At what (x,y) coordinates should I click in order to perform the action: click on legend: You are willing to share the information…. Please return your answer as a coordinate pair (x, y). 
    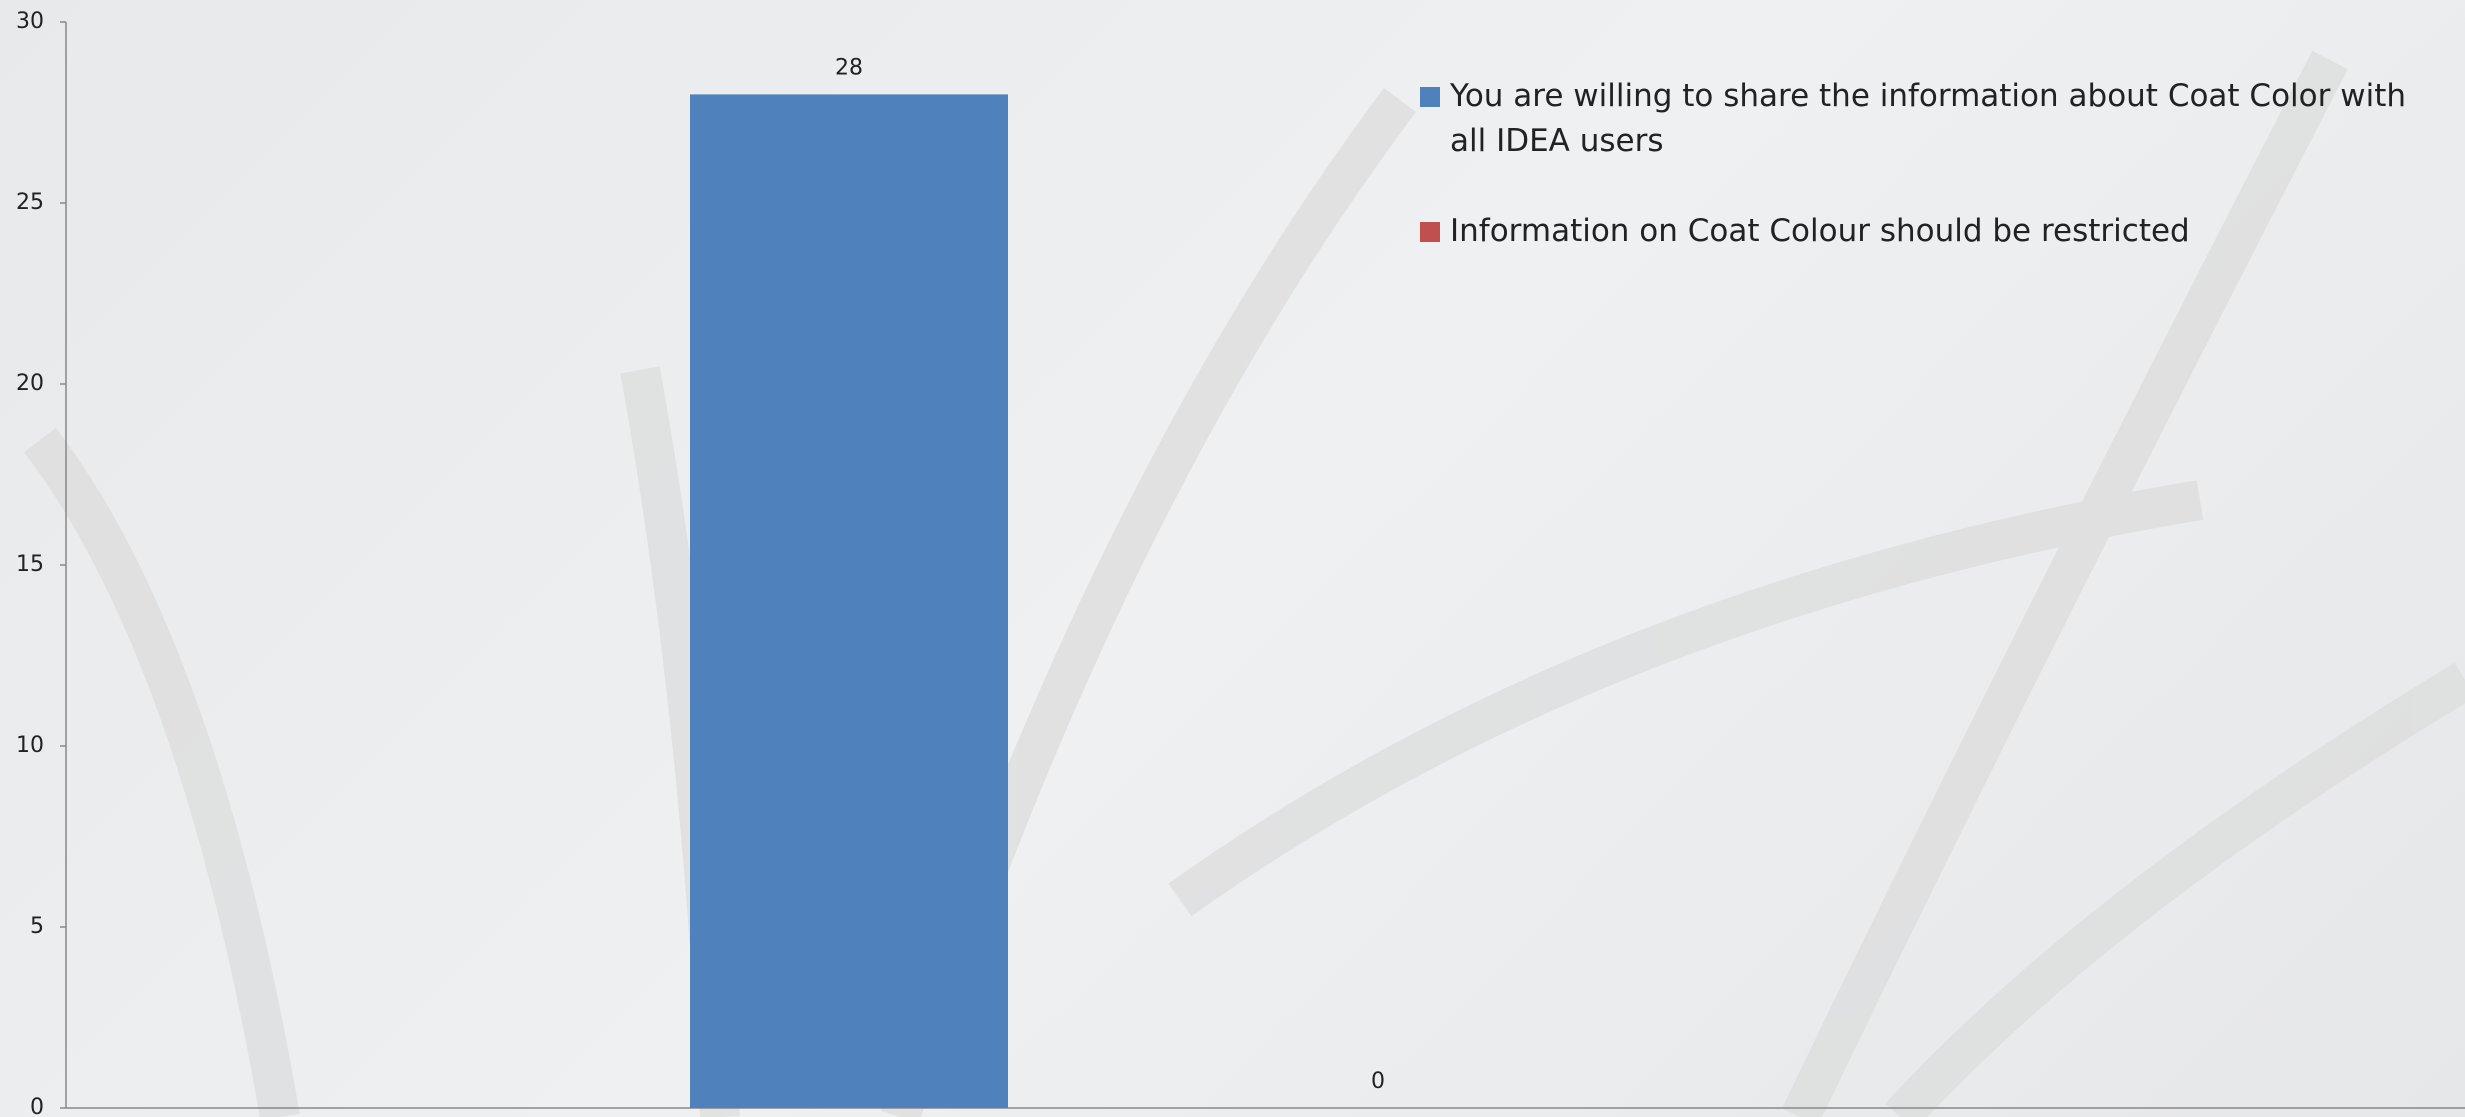
    Looking at the image, I should click on (1935, 186).